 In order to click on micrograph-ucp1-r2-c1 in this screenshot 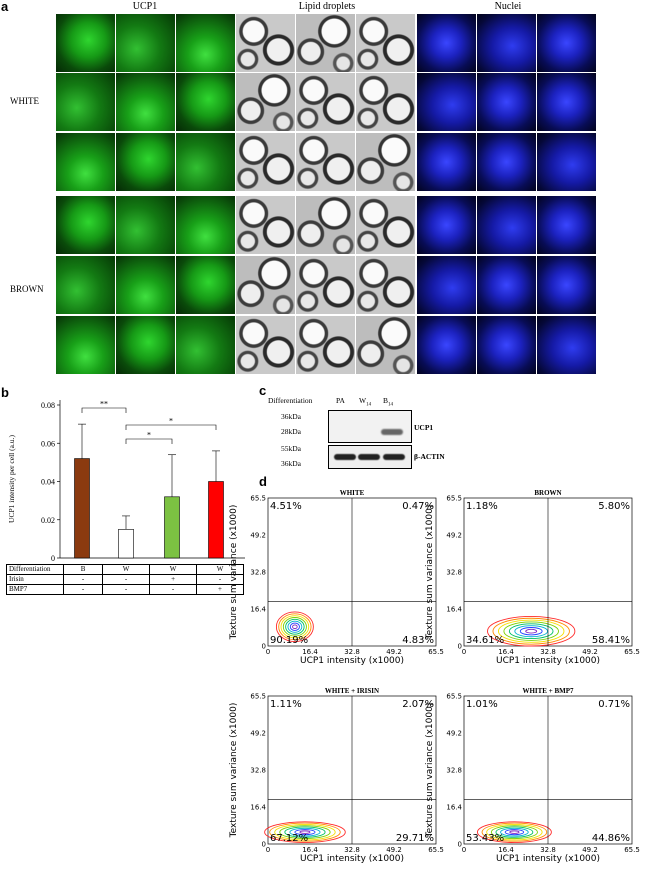, I will do `click(85, 102)`.